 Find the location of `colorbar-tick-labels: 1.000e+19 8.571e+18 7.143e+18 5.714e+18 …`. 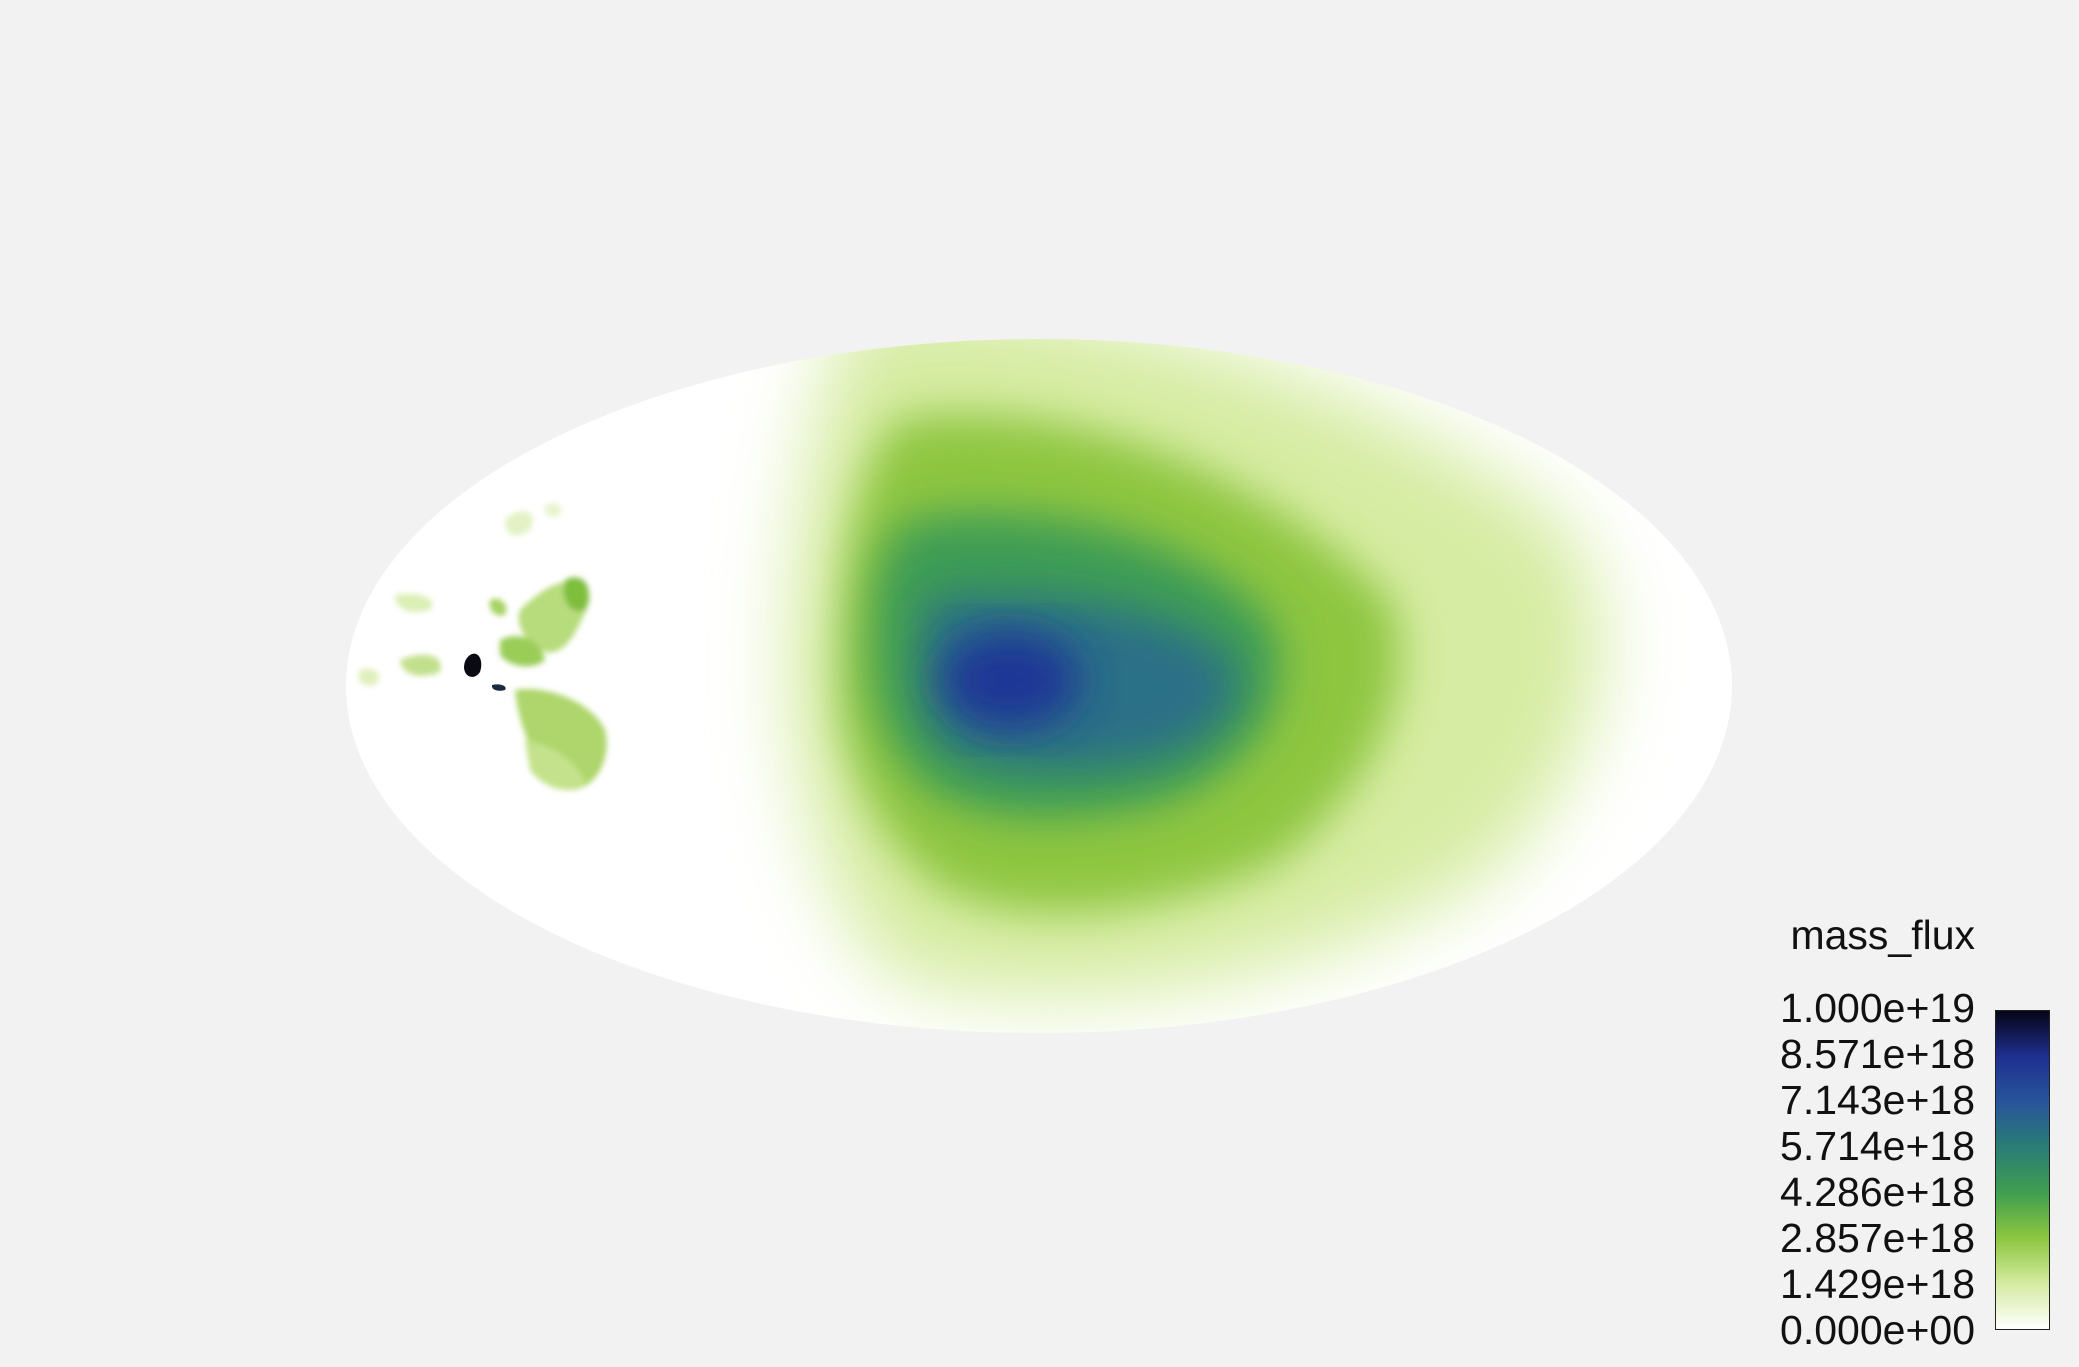

colorbar-tick-labels: 1.000e+19 8.571e+18 7.143e+18 5.714e+18 … is located at coordinates (1857, 1169).